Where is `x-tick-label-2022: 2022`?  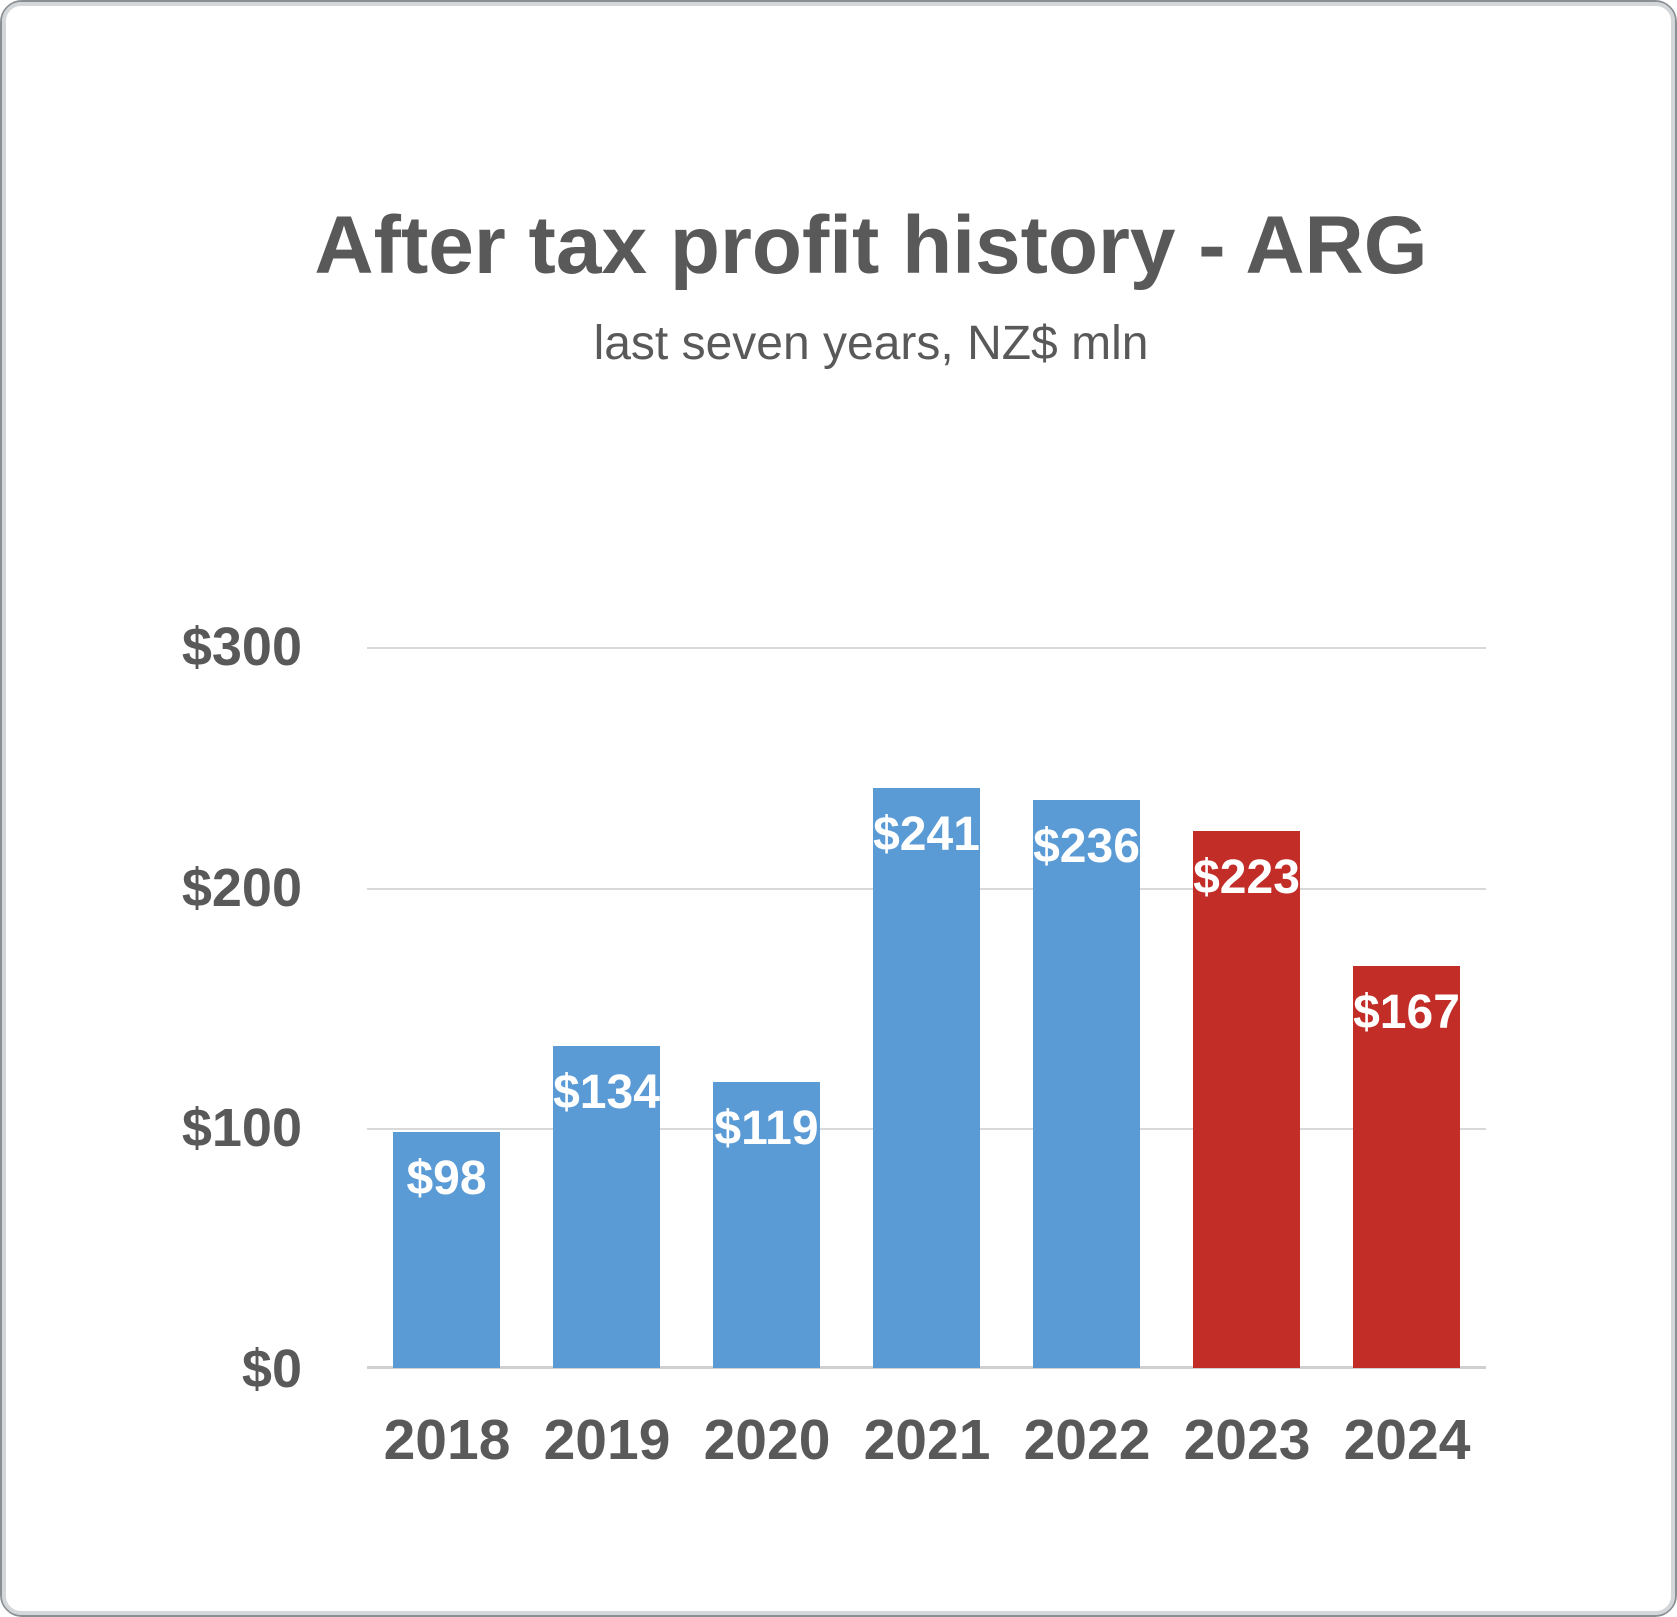 x-tick-label-2022: 2022 is located at coordinates (1087, 1440).